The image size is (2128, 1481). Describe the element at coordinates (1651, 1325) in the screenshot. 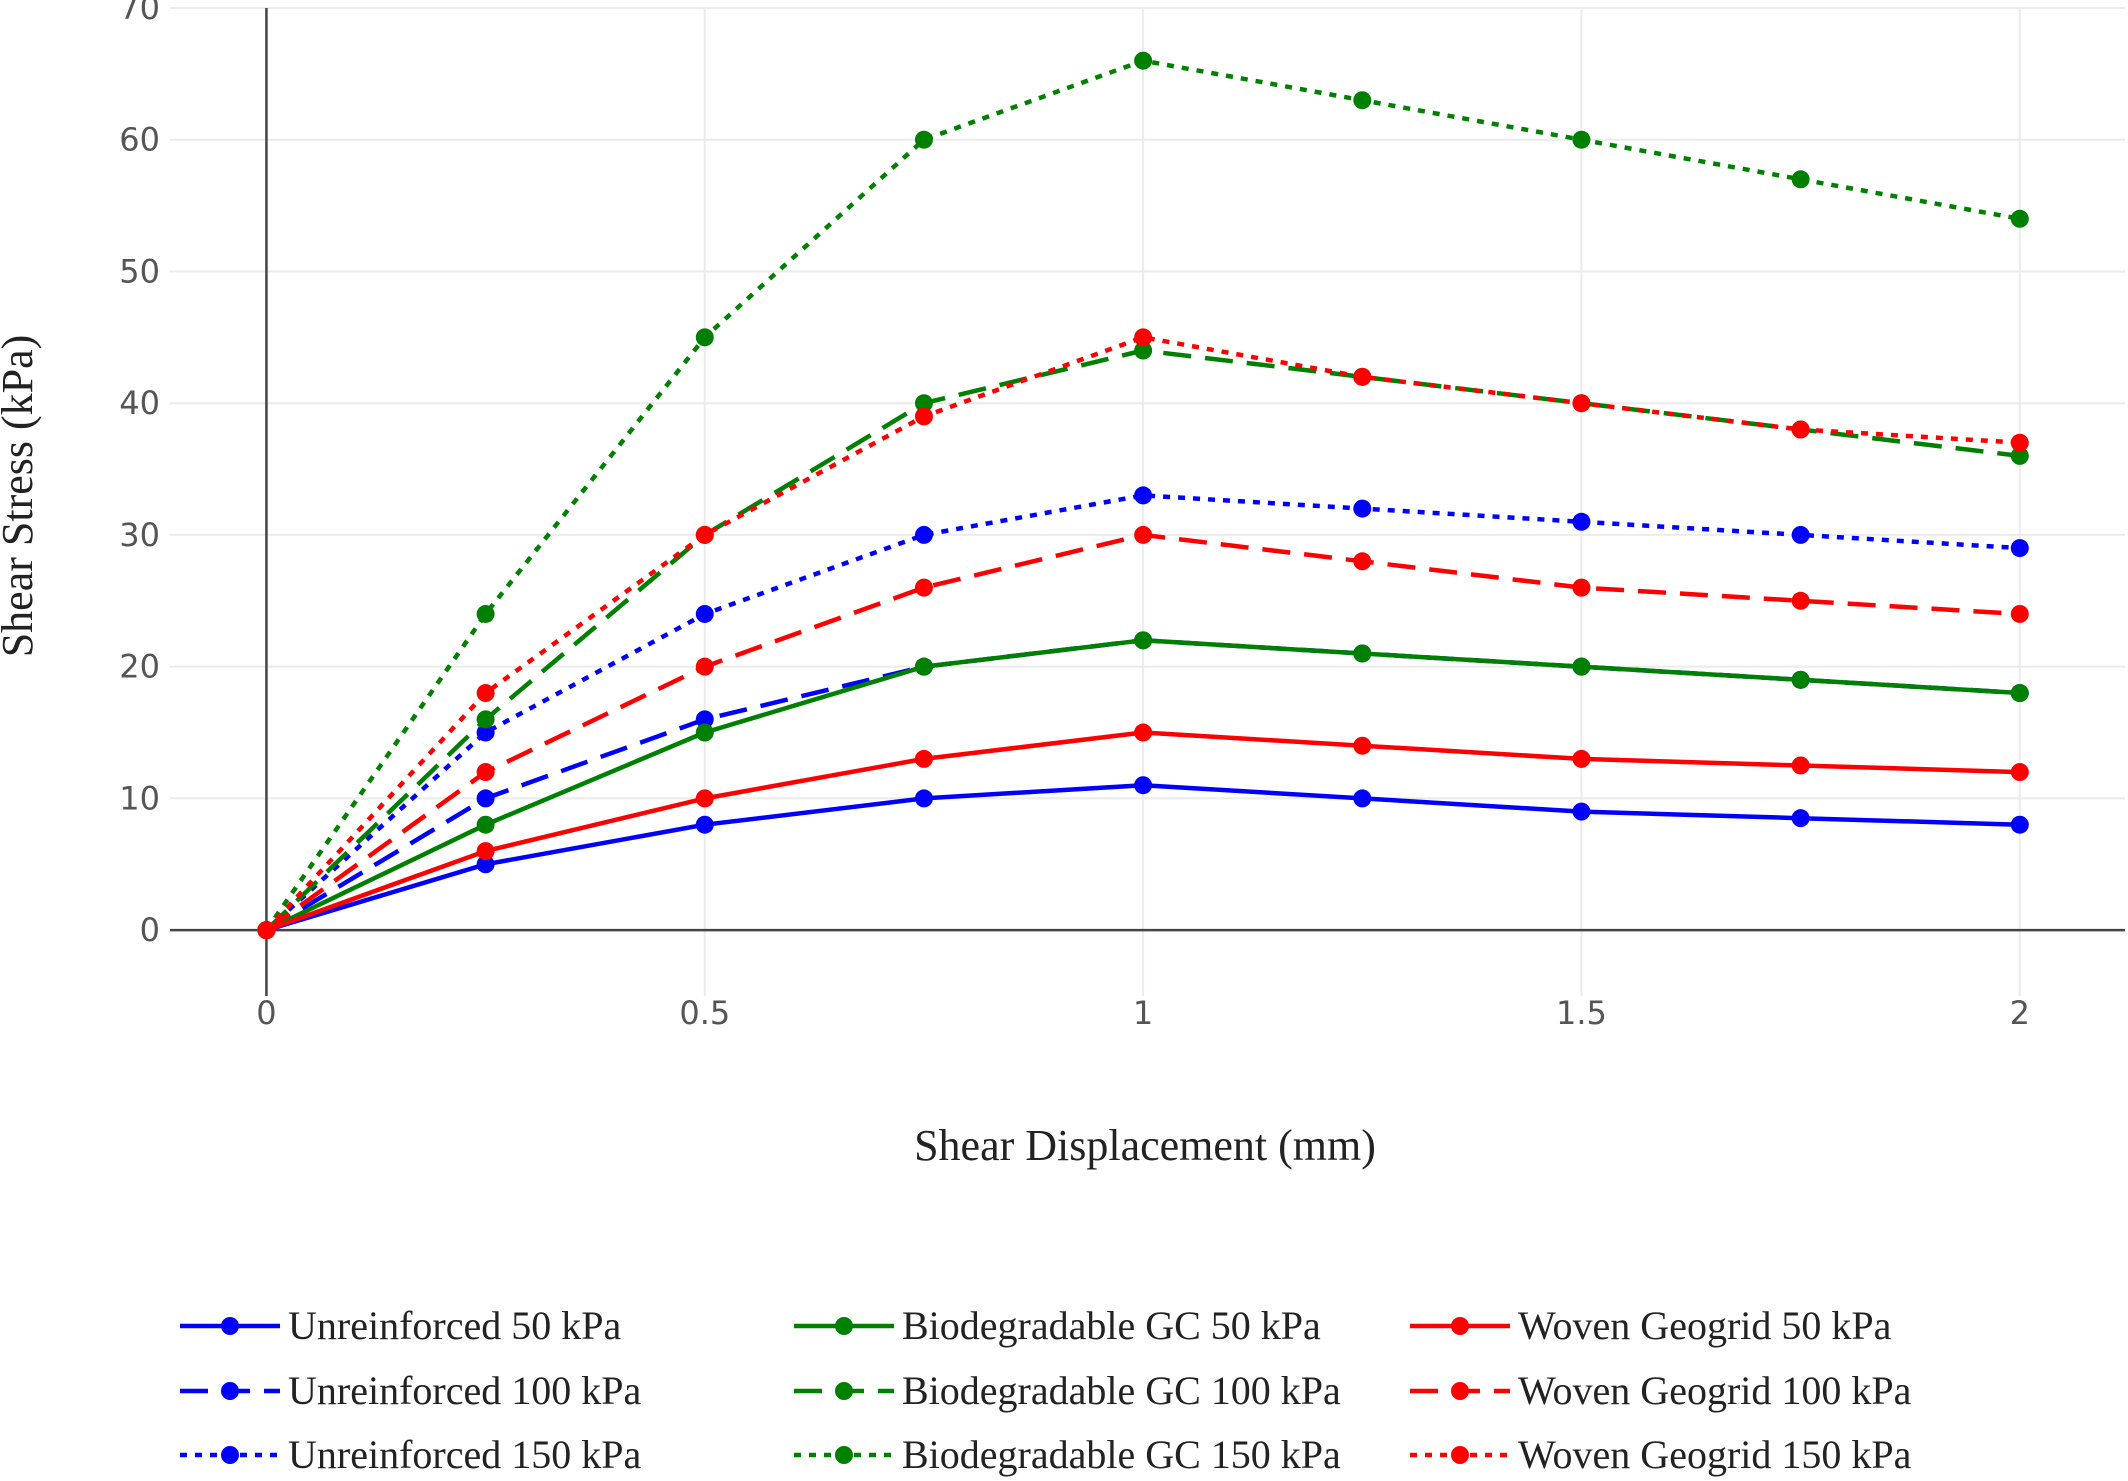

I see `legend-item: Woven Geogrid 50 kPa` at that location.